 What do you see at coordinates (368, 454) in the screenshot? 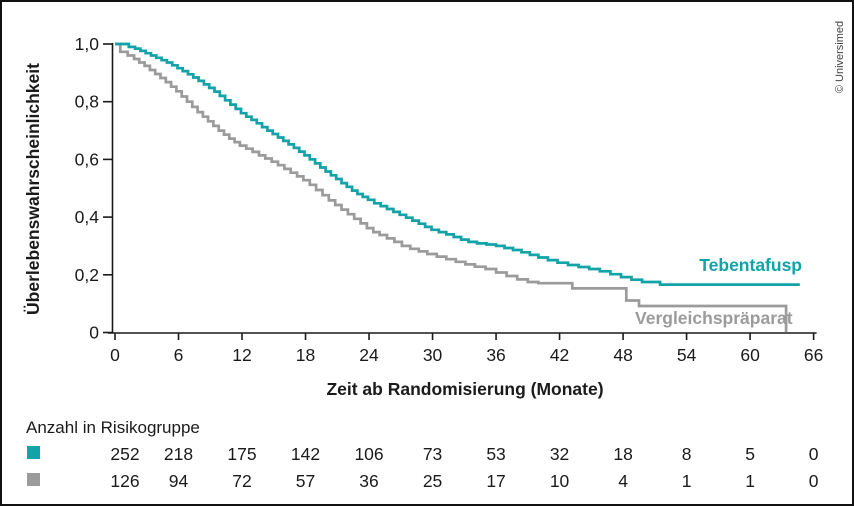
I see `risk-count: 106` at bounding box center [368, 454].